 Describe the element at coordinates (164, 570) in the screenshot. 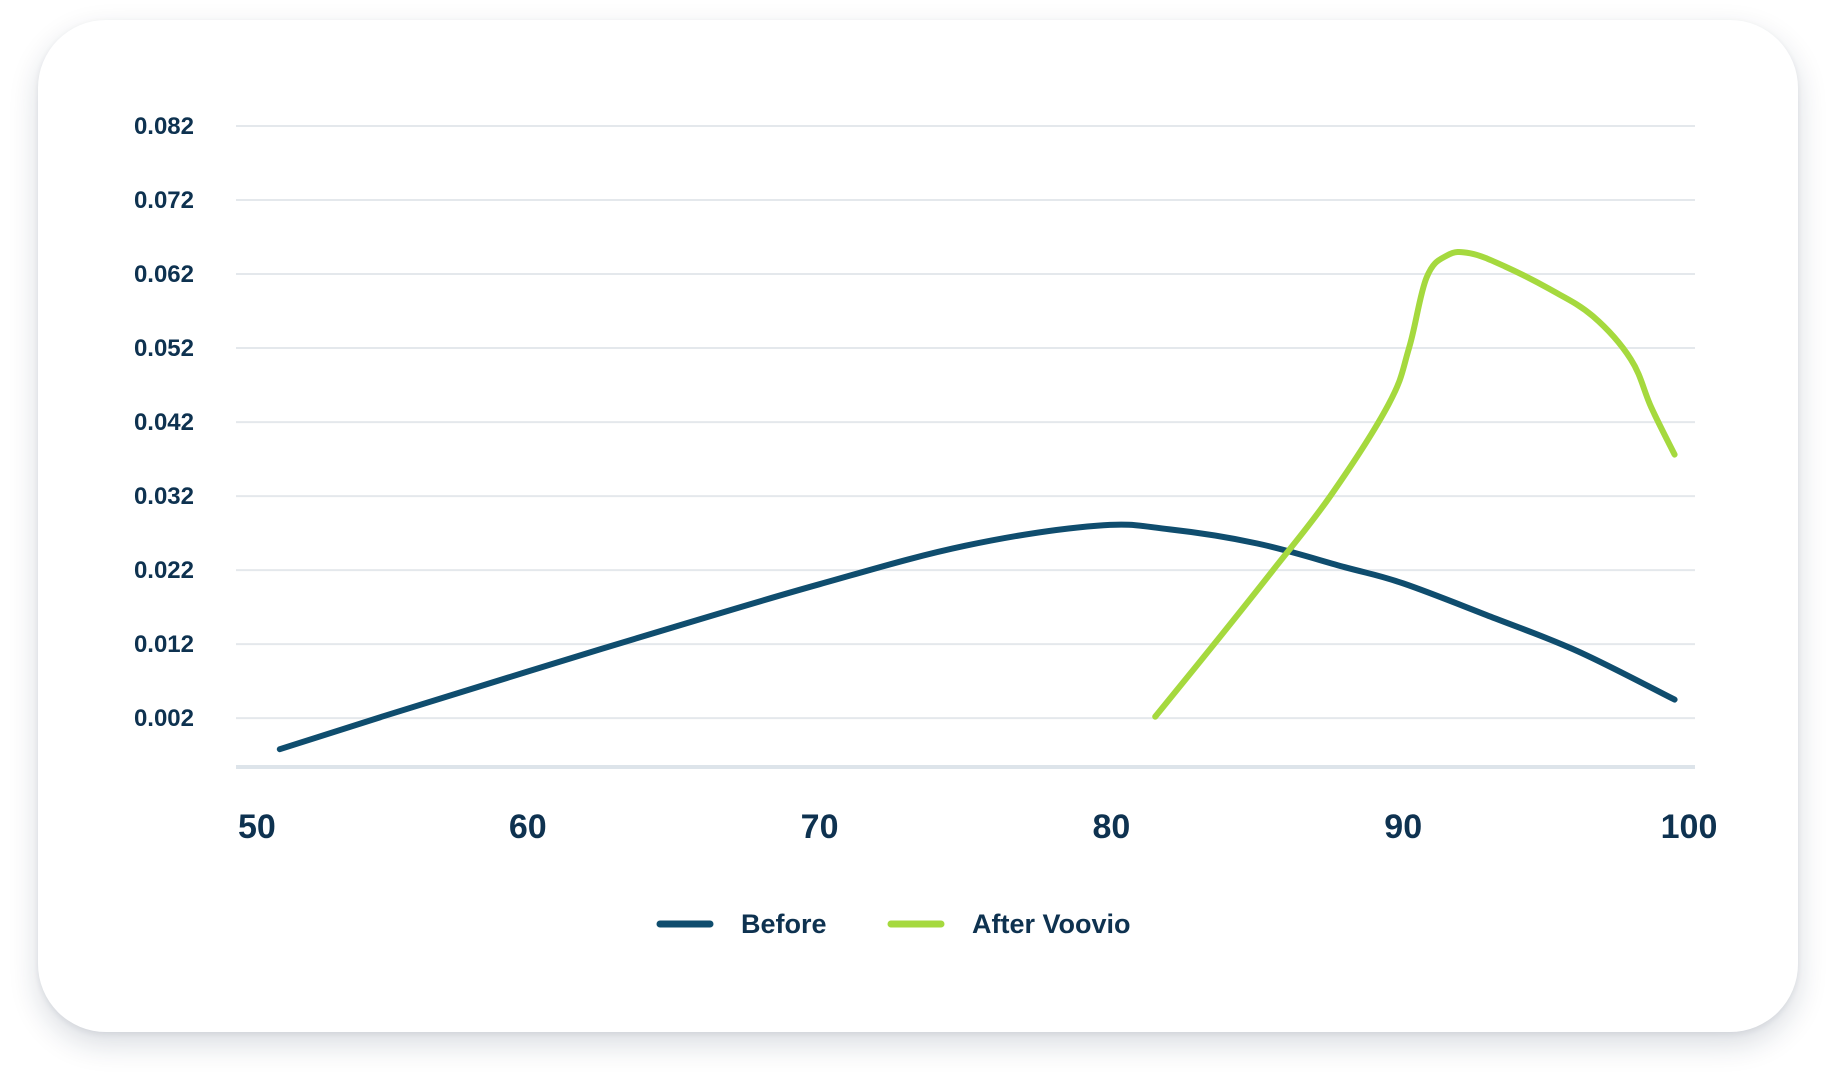

I see `y-tick-label: 0.022` at that location.